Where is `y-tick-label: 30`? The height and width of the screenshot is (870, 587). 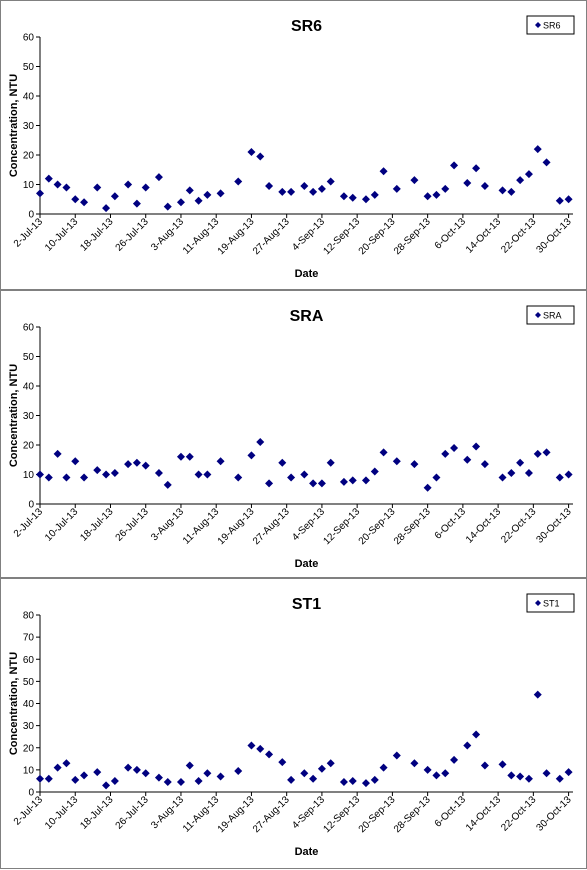 y-tick-label: 30 is located at coordinates (29, 126).